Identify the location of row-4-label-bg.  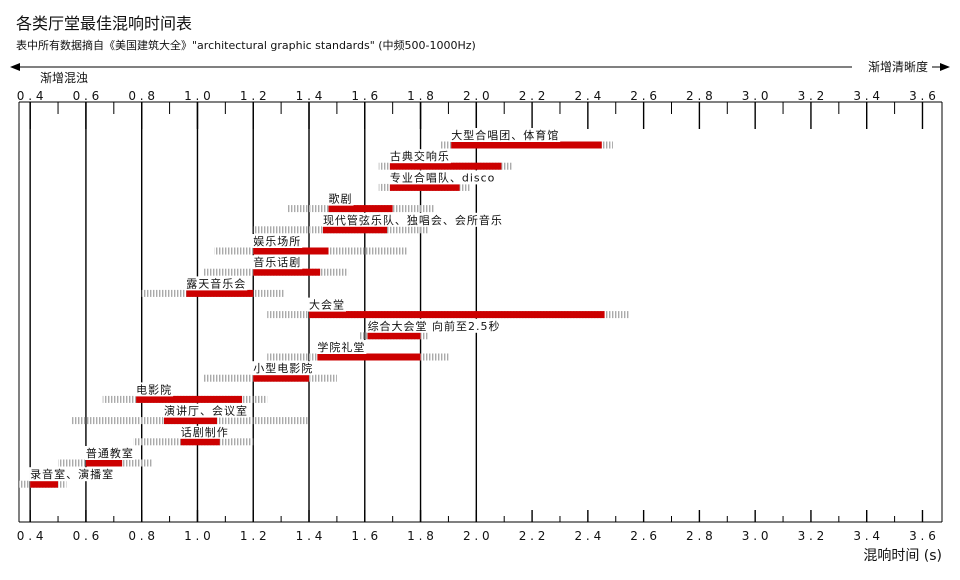
(412, 219).